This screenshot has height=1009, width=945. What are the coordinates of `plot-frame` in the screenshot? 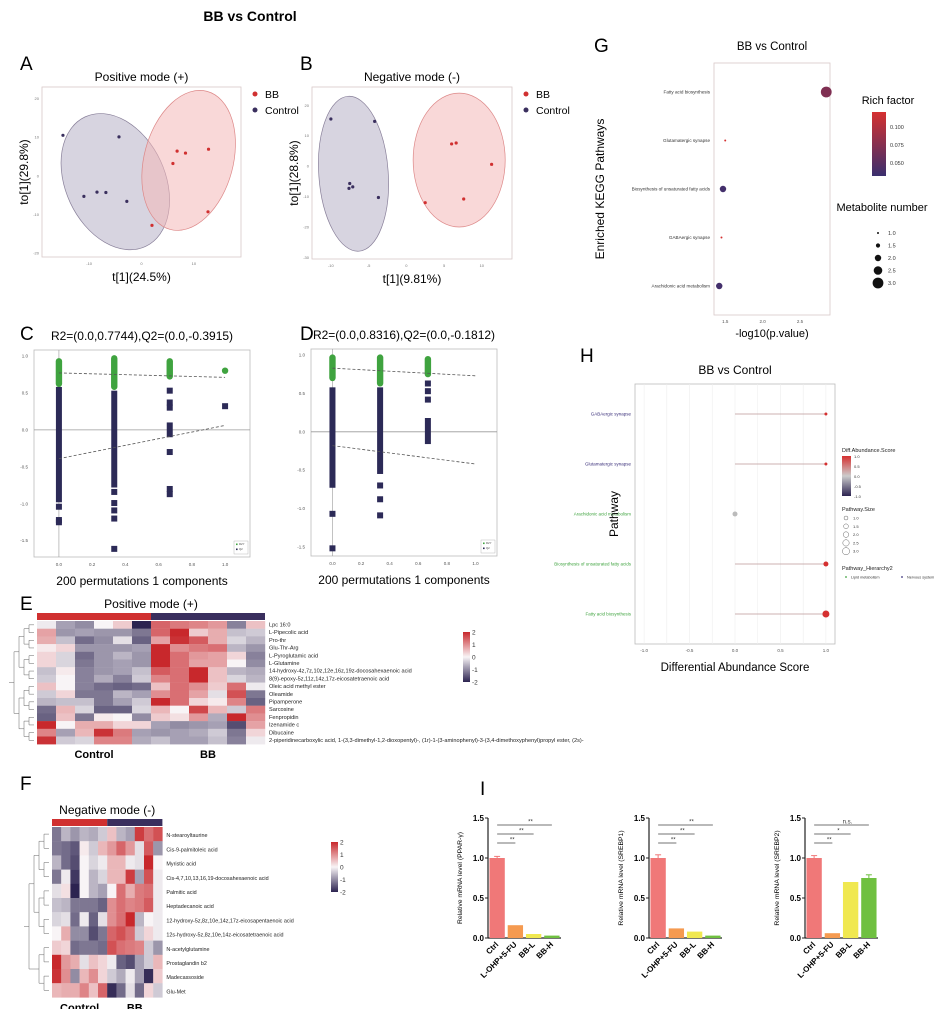 It's located at (404, 452).